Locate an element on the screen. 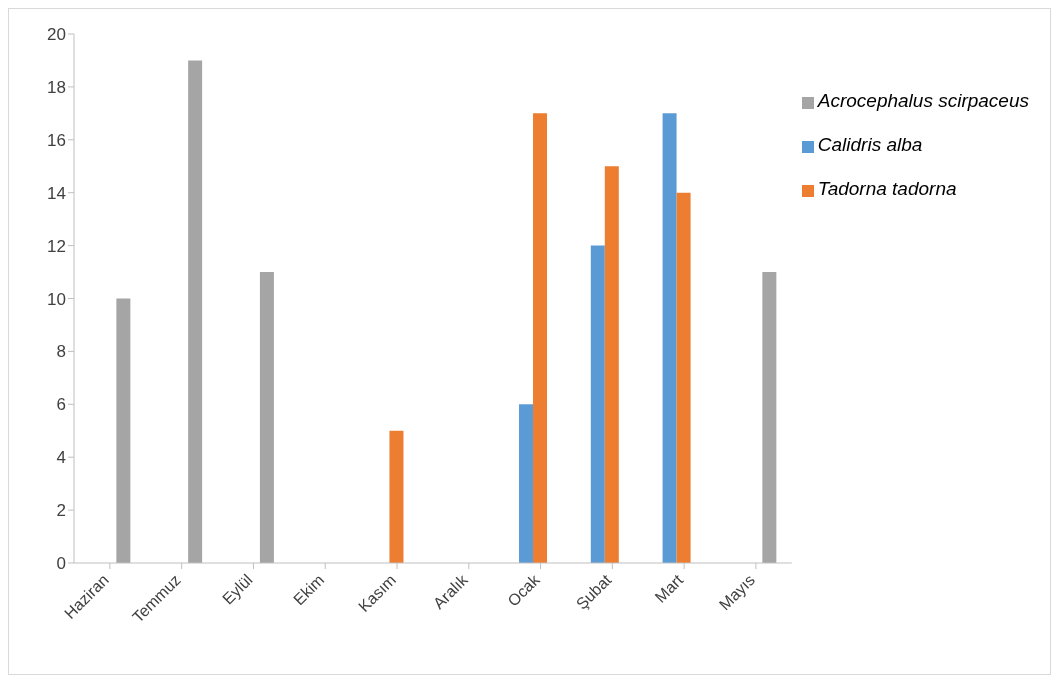 This screenshot has width=1059, height=683. legend-label: Tadorna tadorna is located at coordinates (887, 188).